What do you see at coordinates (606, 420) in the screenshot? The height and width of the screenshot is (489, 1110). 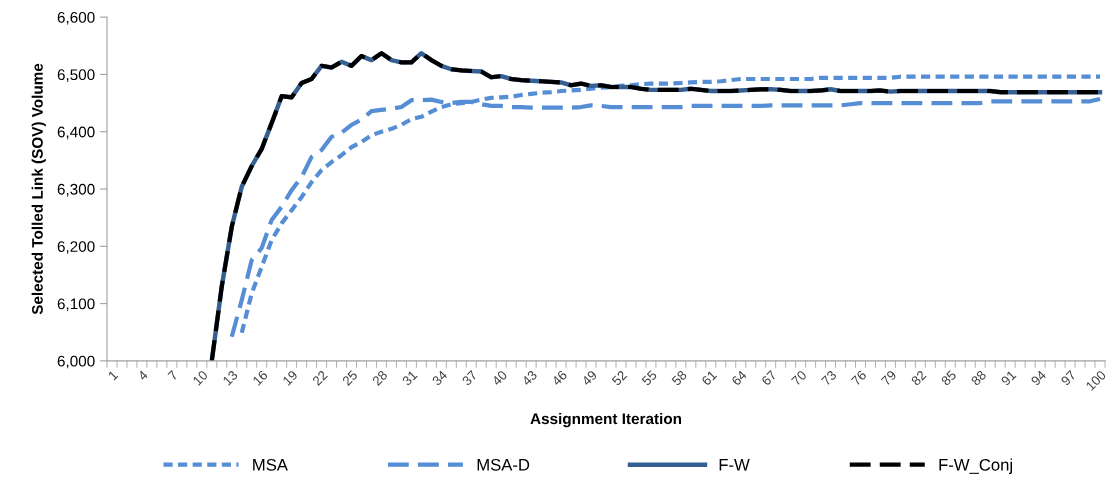 I see `x-axis-title: Assignment Iteration` at bounding box center [606, 420].